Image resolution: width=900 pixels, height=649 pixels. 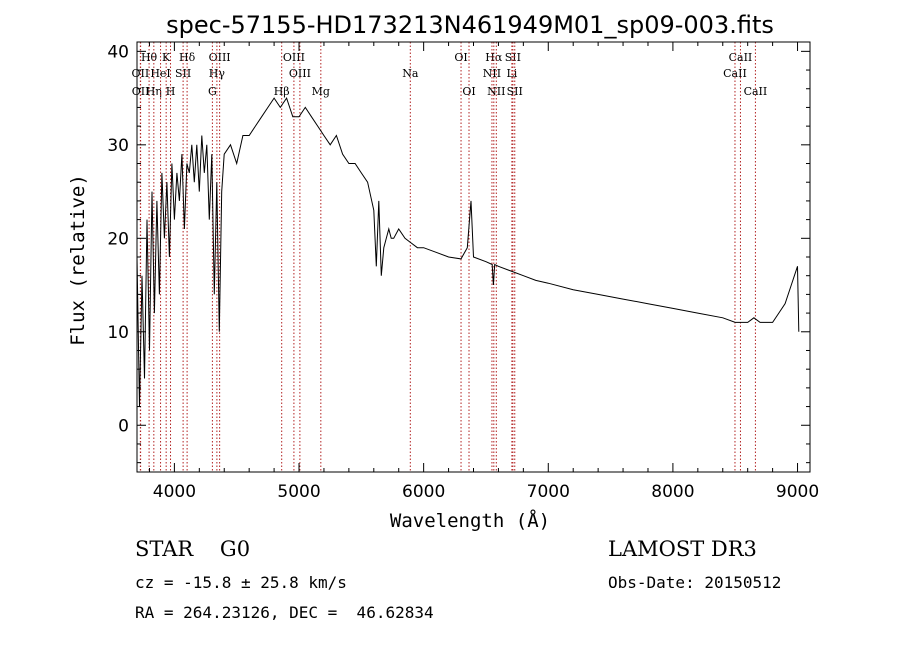 I want to click on y-tick-label: 20, so click(x=118, y=239).